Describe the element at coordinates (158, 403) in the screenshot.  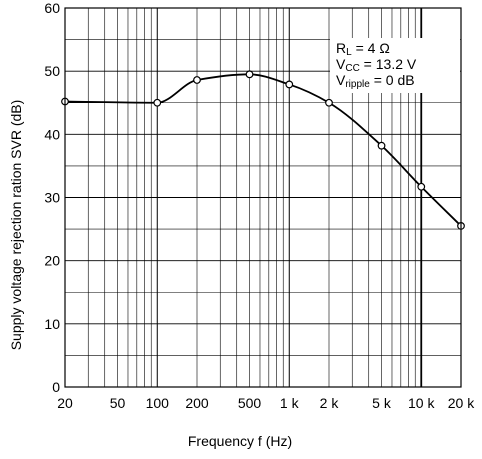
I see `x-tick-label: 100` at that location.